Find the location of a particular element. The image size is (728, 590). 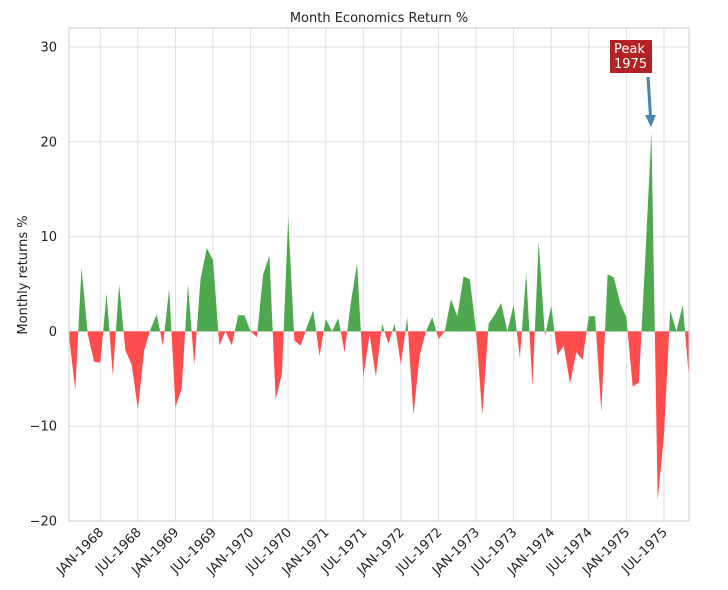

peak-annotation-box is located at coordinates (631, 56).